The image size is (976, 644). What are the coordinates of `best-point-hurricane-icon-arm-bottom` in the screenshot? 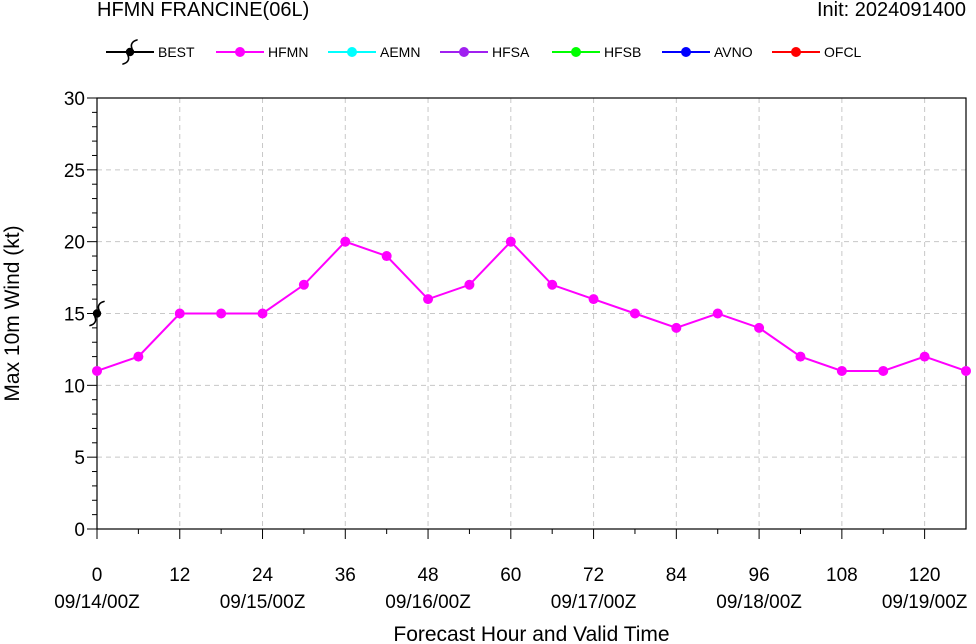 It's located at (93, 321).